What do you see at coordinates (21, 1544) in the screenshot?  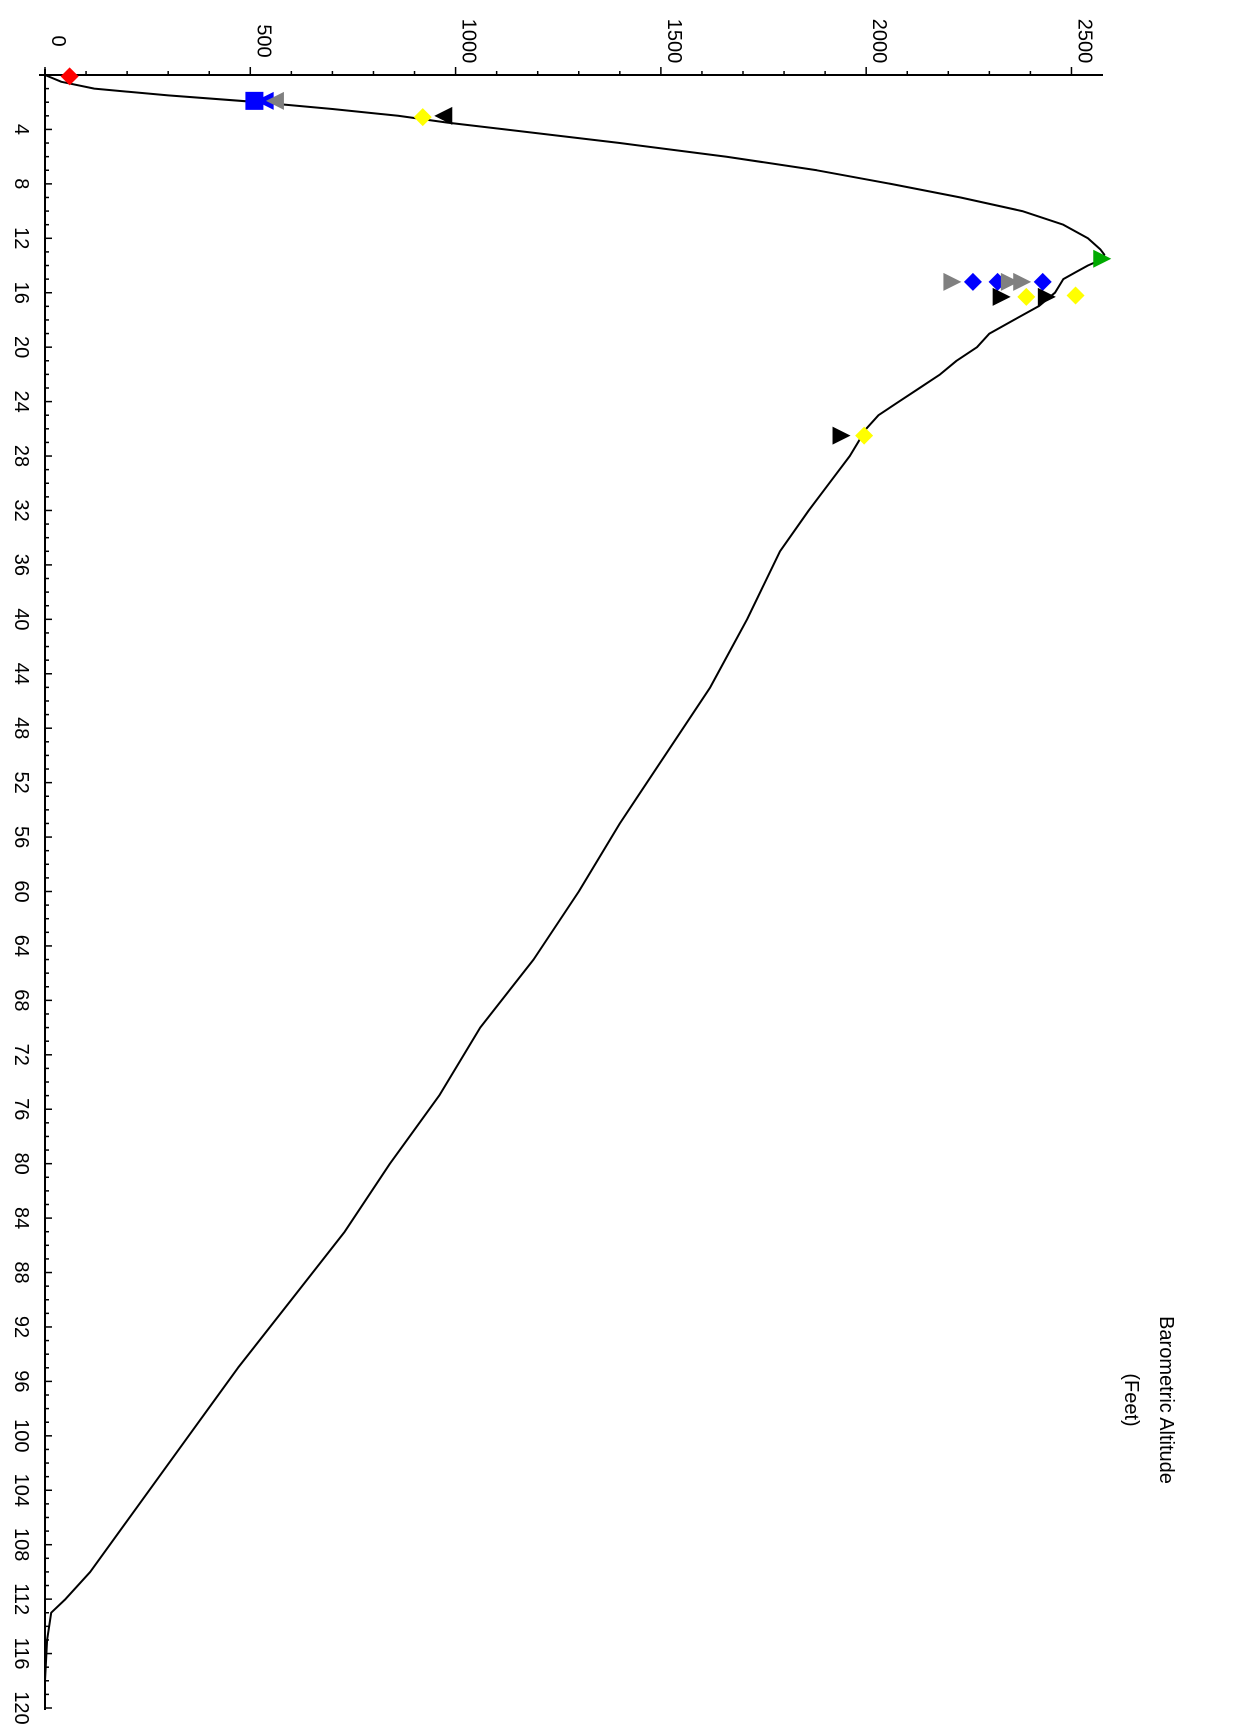 I see `x-tick-label: 108` at bounding box center [21, 1544].